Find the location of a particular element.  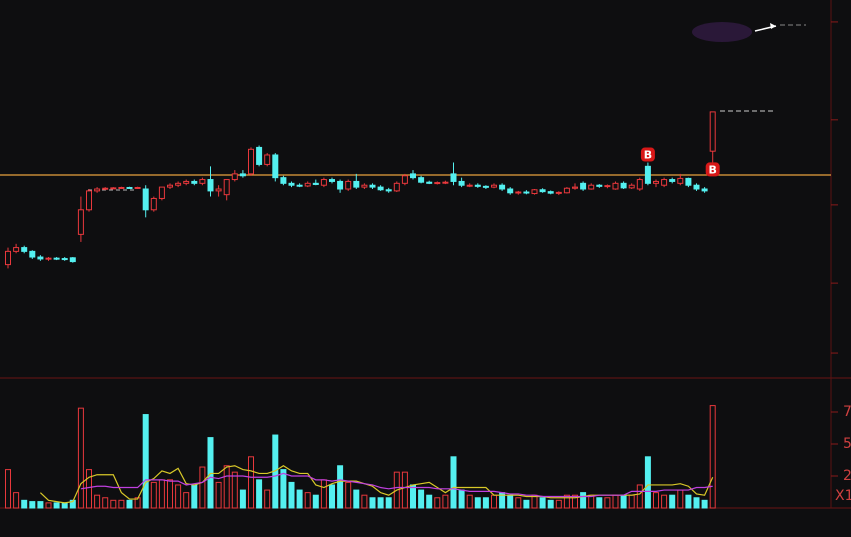

volume-unit: X1 is located at coordinates (843, 496).